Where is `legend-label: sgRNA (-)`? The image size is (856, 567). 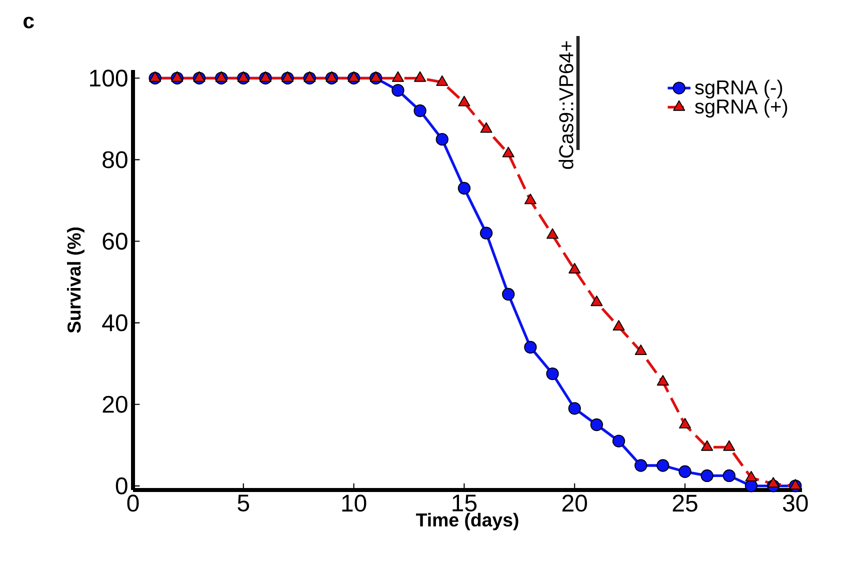
legend-label: sgRNA (-) is located at coordinates (738, 89).